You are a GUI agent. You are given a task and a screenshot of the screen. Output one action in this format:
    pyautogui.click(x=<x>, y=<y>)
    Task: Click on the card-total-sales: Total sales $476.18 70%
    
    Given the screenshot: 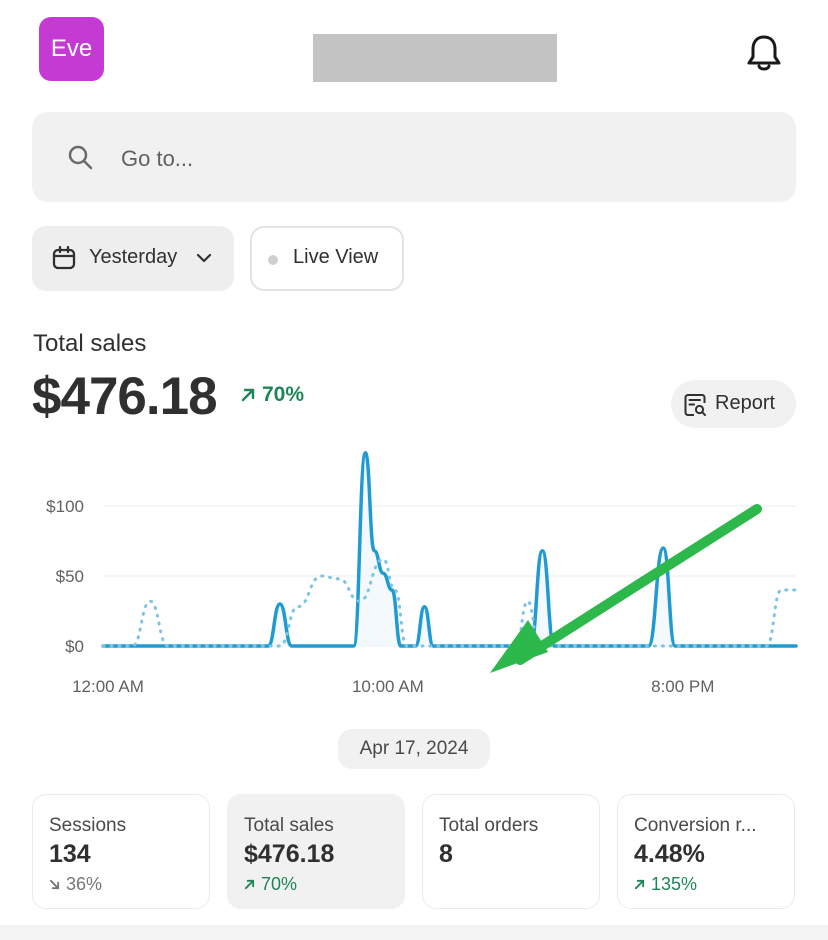 What is the action you would take?
    pyautogui.click(x=316, y=851)
    